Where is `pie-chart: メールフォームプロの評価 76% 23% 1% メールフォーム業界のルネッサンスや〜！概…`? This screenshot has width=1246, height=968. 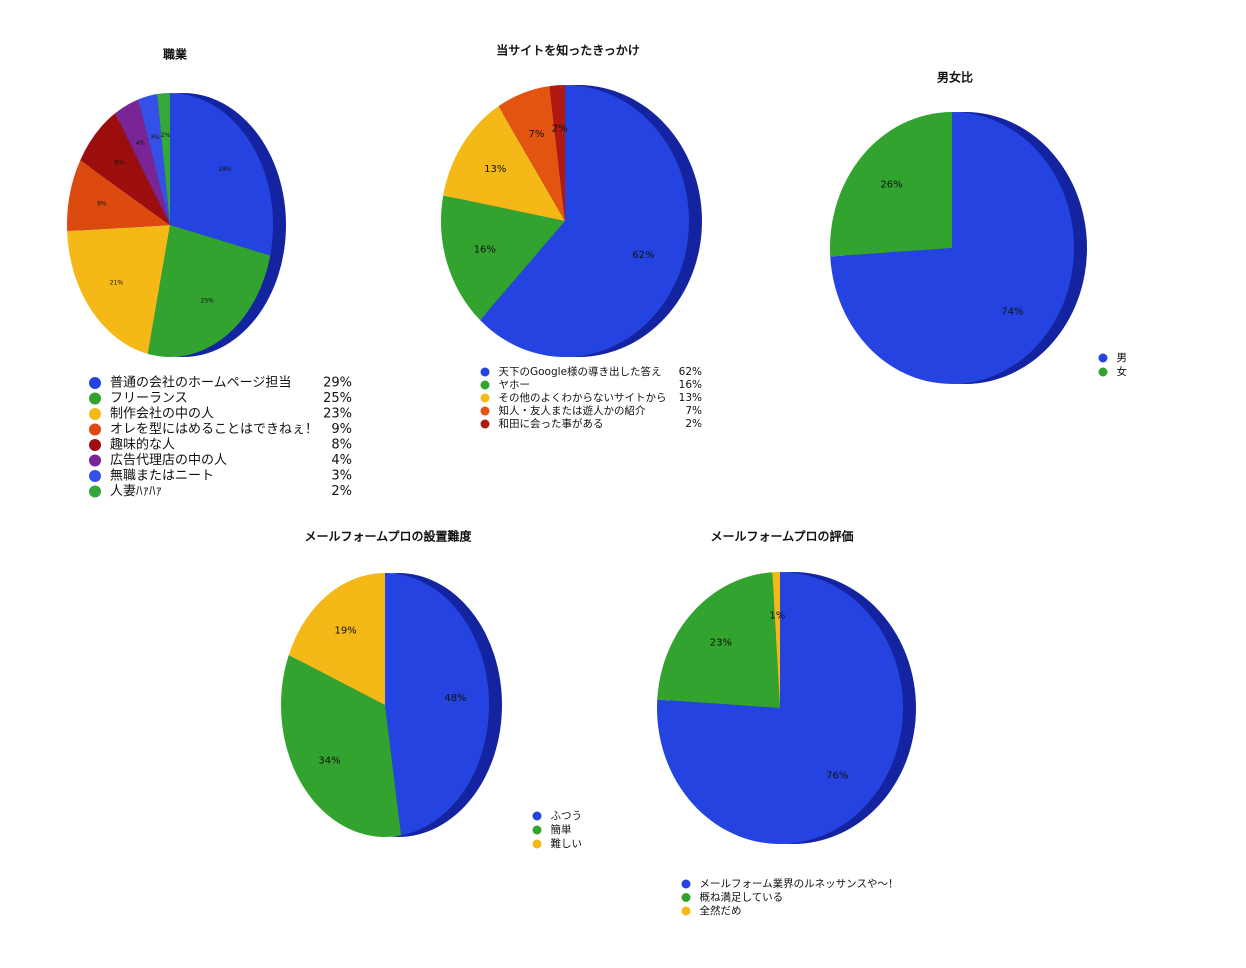 pie-chart: メールフォームプロの評価 76% 23% 1% メールフォーム業界のルネッサンスや〜！概… is located at coordinates (786, 723).